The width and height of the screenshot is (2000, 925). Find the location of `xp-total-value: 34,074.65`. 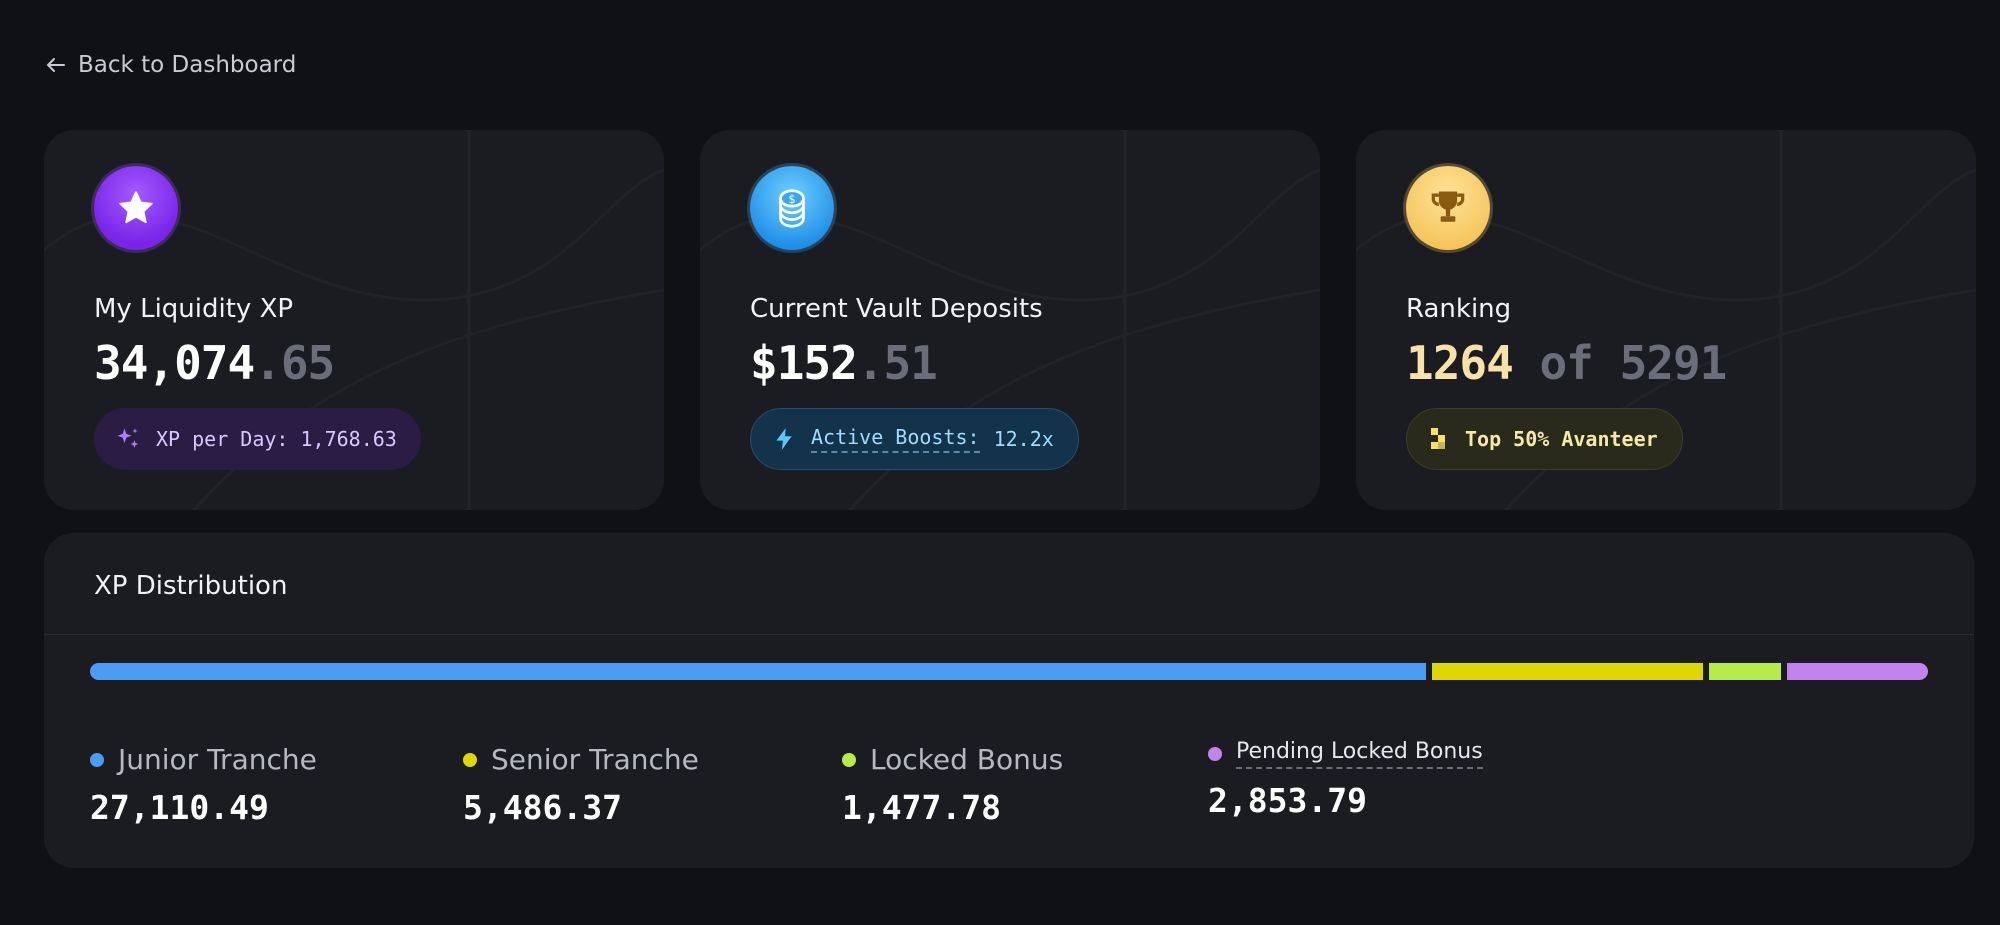

xp-total-value: 34,074.65 is located at coordinates (364, 363).